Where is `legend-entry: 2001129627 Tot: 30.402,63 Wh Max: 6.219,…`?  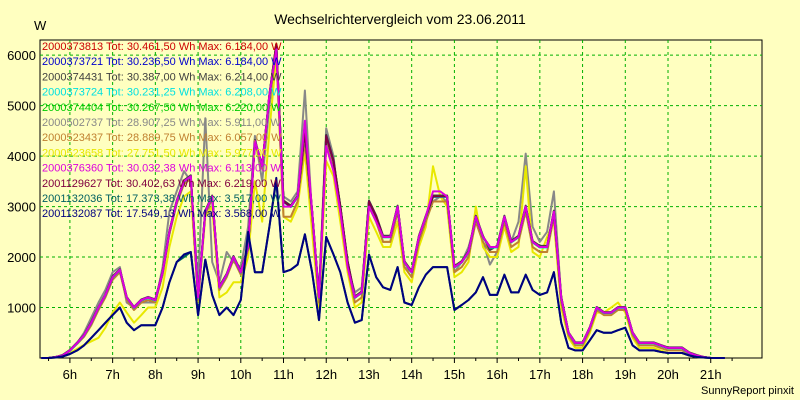
legend-entry: 2001129627 Tot: 30.402,63 Wh Max: 6.219,… is located at coordinates (161, 184).